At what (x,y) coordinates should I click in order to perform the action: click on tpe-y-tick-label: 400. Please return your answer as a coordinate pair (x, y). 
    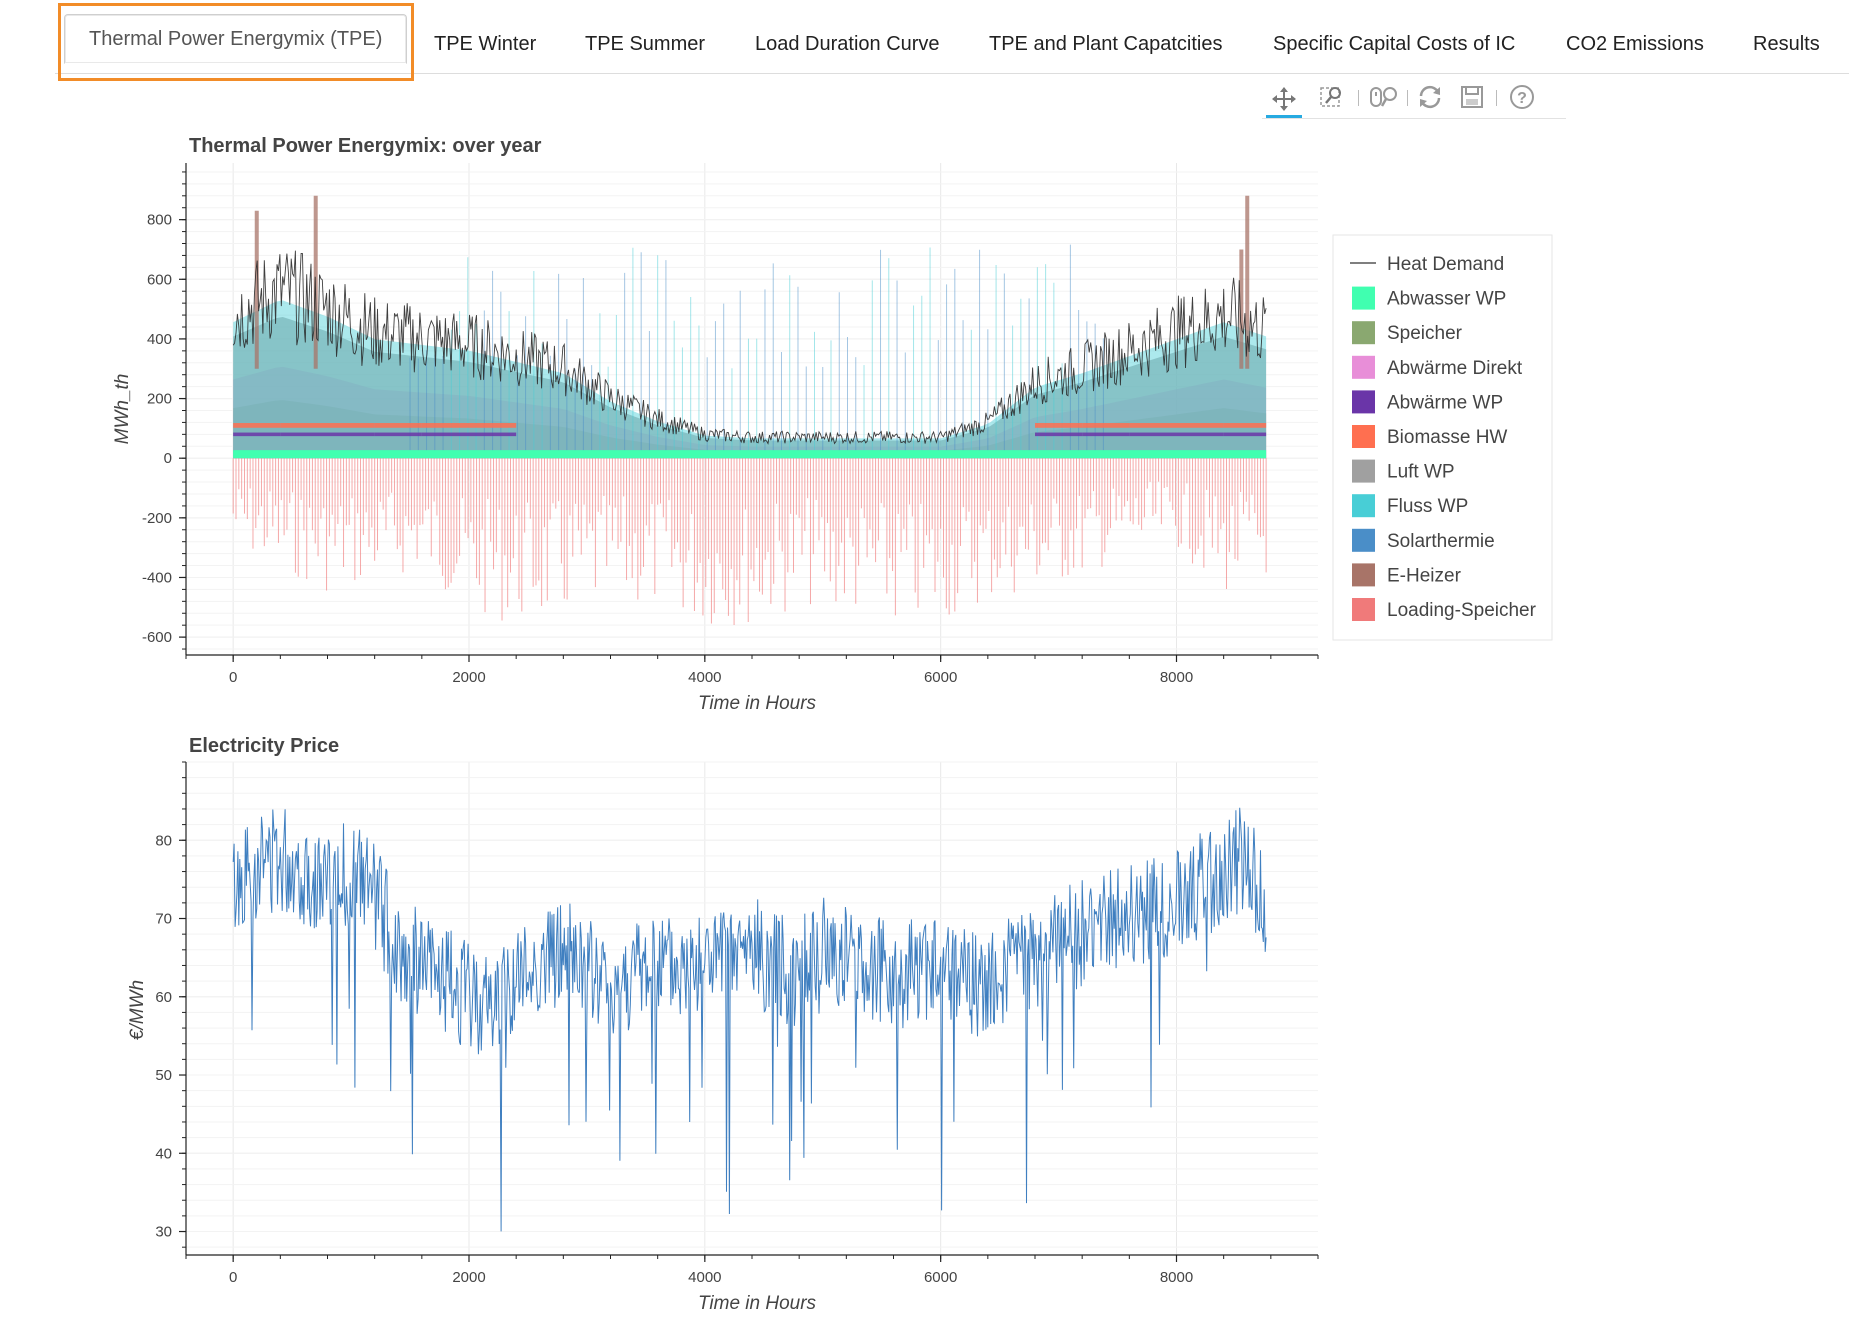
    Looking at the image, I should click on (159, 339).